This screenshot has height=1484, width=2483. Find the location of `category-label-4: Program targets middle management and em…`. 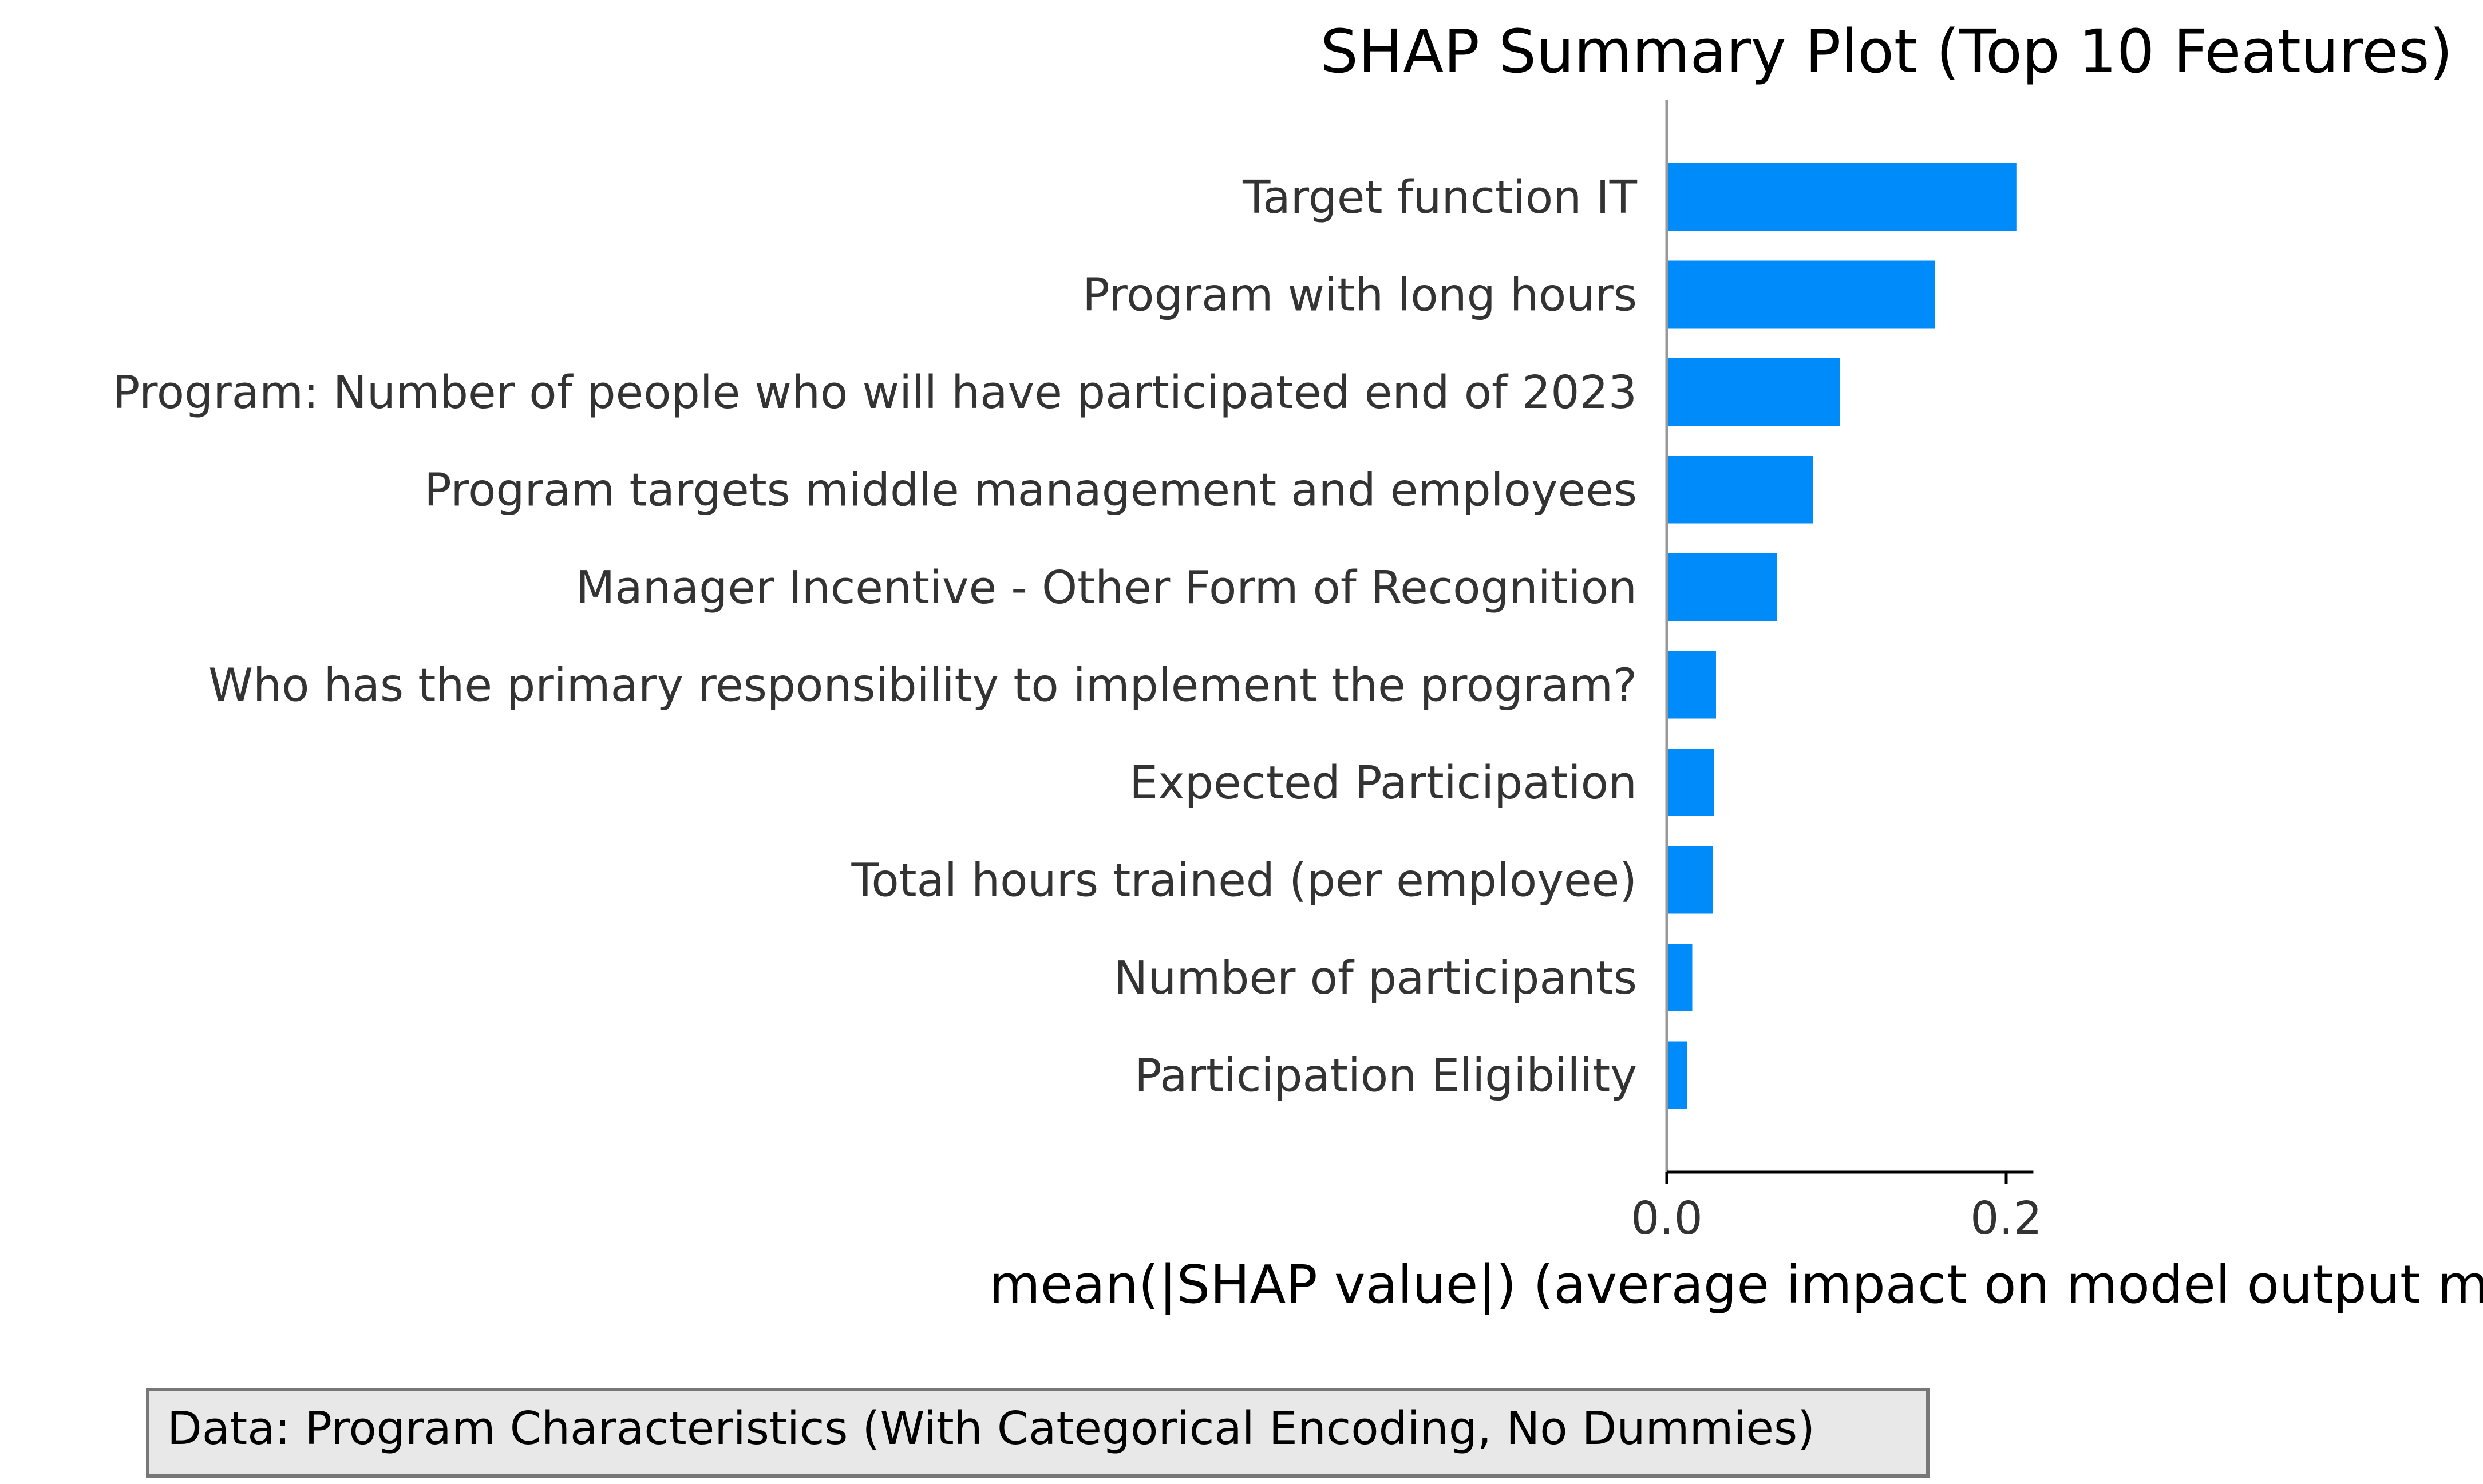

category-label-4: Program targets middle management and em… is located at coordinates (1030, 490).